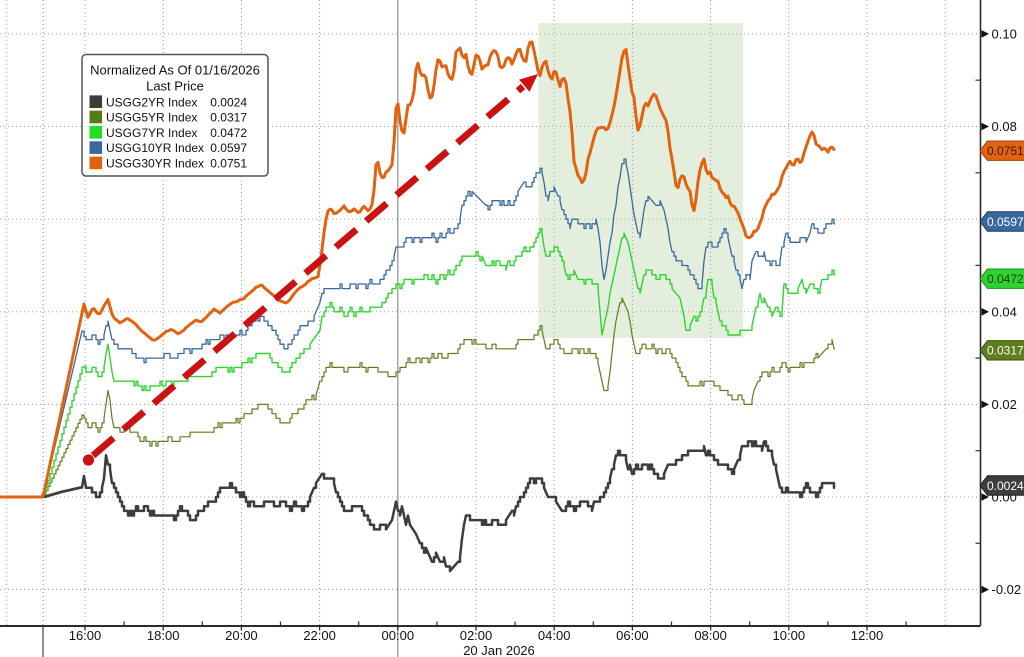  Describe the element at coordinates (632, 635) in the screenshot. I see `svg-text: 06:00` at that location.